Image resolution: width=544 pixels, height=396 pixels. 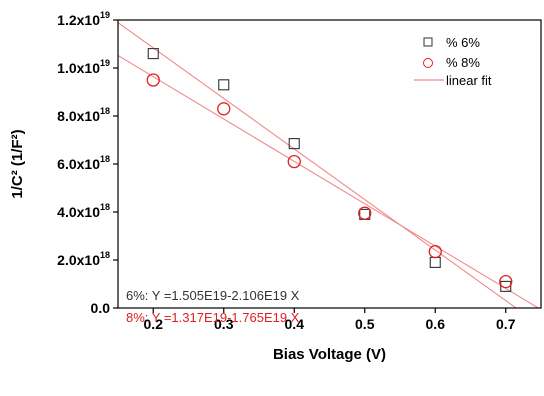 I want to click on x-tick-label: 0.5, so click(x=365, y=324).